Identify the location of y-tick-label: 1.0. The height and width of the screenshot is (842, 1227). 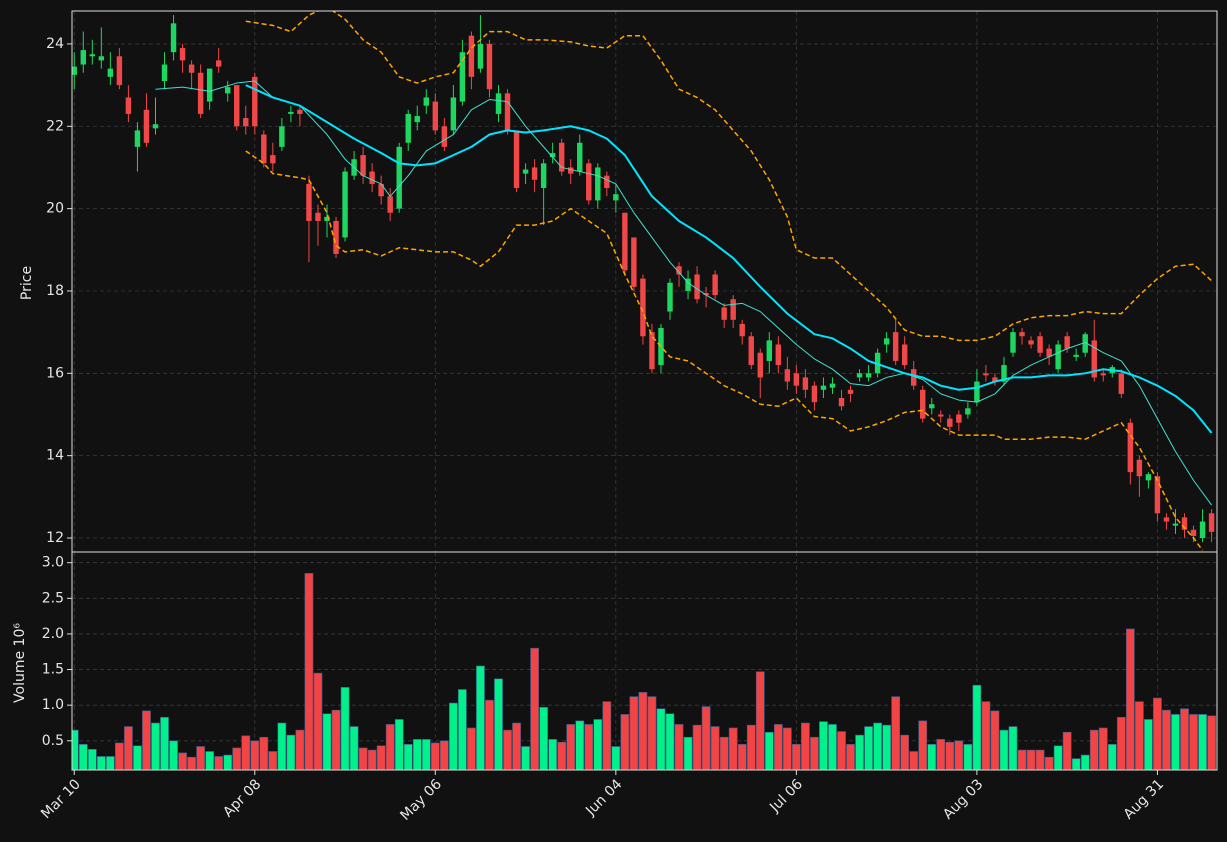
(53, 705).